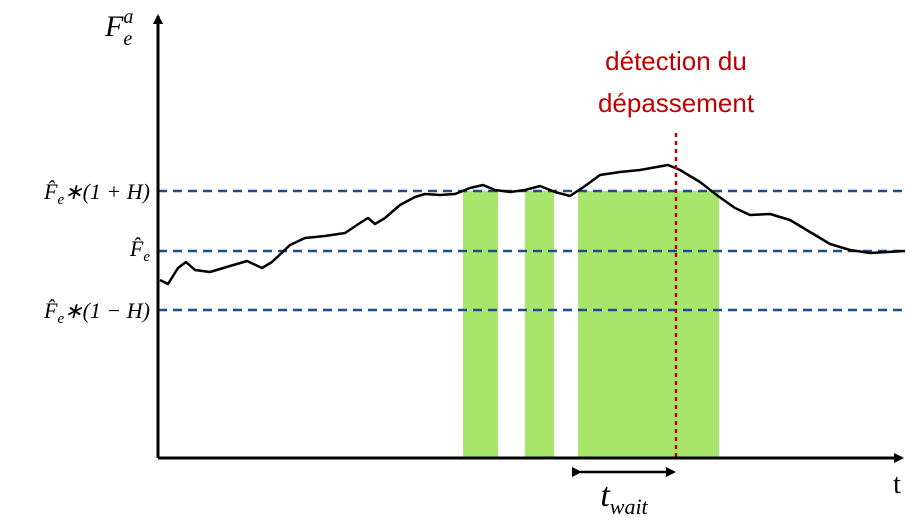 This screenshot has width=907, height=520. Describe the element at coordinates (605, 495) in the screenshot. I see `label-base: t` at that location.